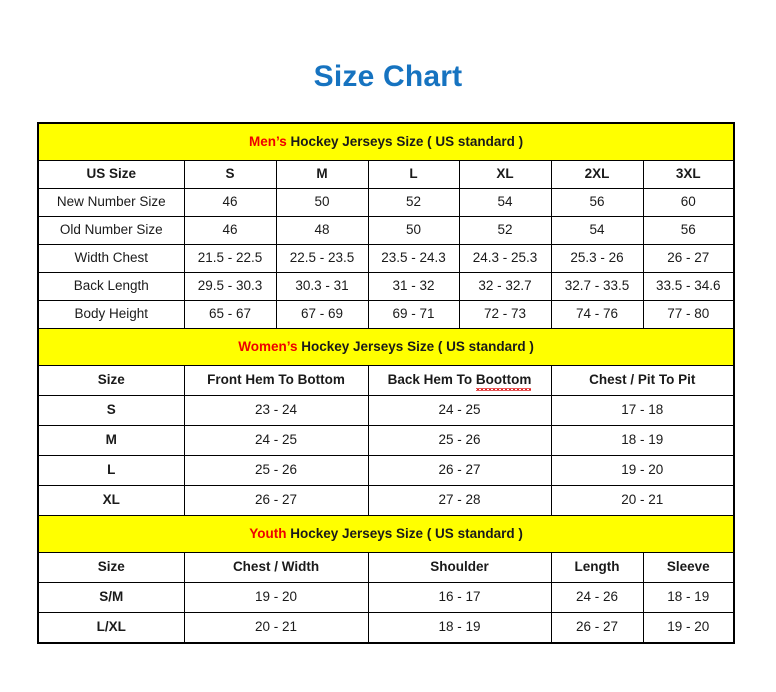 The height and width of the screenshot is (692, 776). I want to click on table-row: L 25 - 26 26 - 27 19 - 20, so click(386, 470).